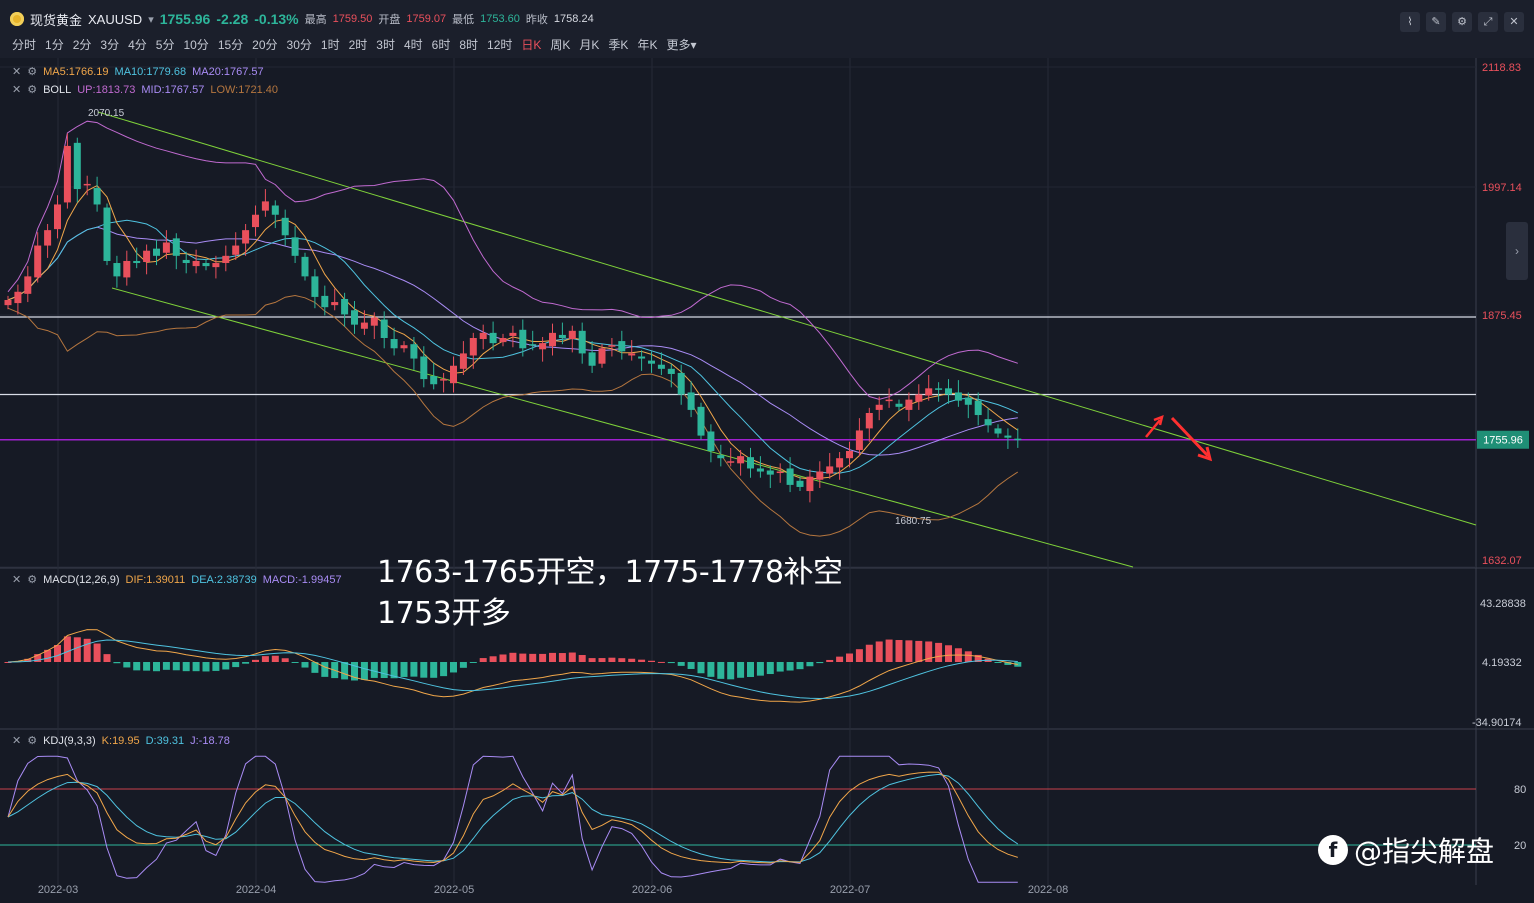  Describe the element at coordinates (647, 45) in the screenshot. I see `period-tab-21: 年K` at that location.